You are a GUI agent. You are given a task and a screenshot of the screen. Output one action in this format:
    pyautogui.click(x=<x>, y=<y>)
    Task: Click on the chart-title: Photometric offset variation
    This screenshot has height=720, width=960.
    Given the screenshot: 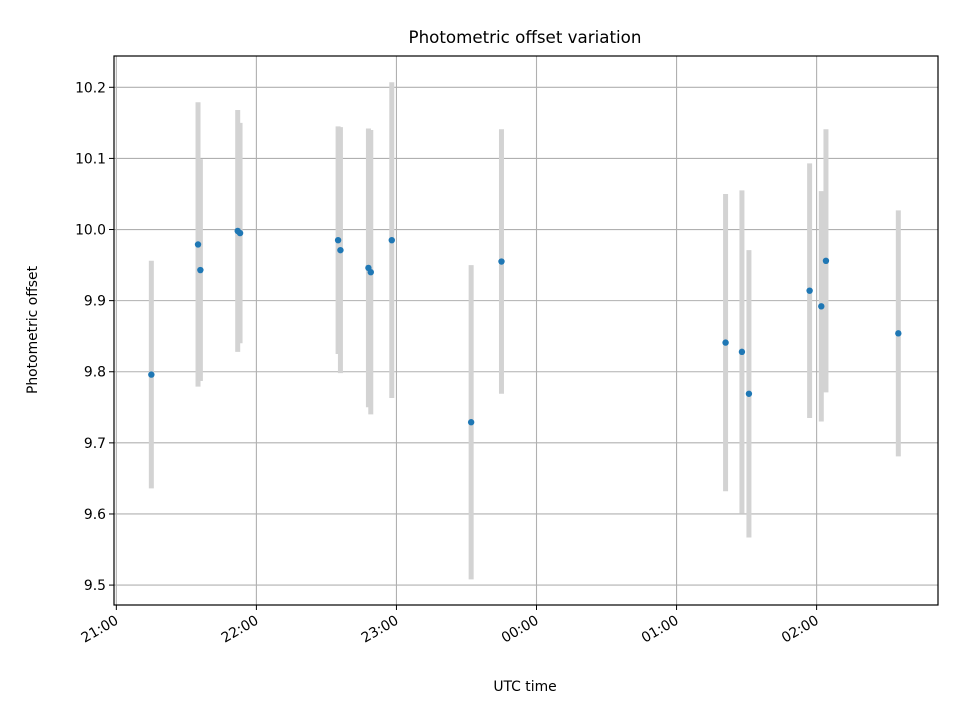 What is the action you would take?
    pyautogui.click(x=525, y=37)
    